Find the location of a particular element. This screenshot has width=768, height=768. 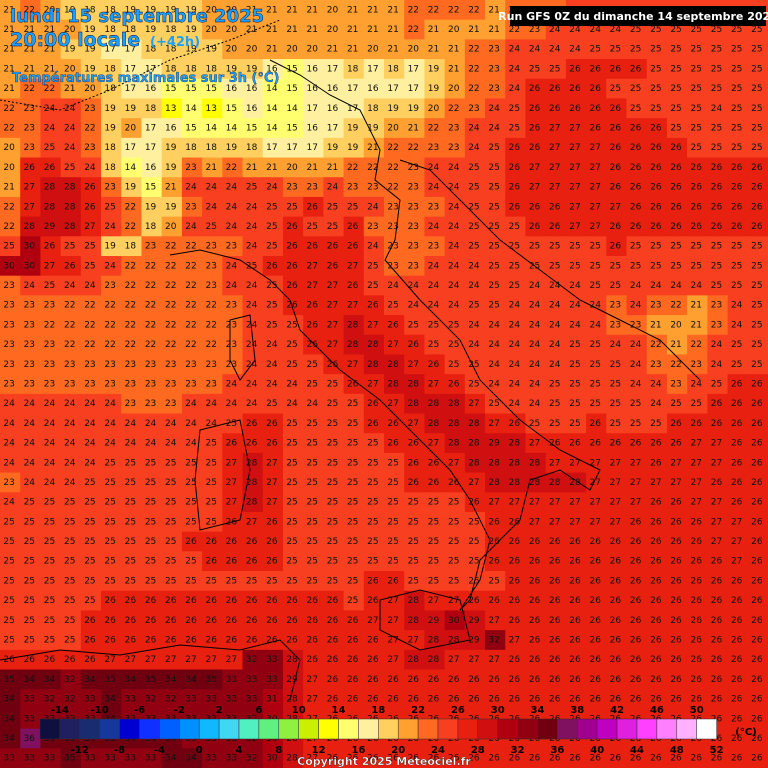

temp-value: 21 is located at coordinates (8, 10).